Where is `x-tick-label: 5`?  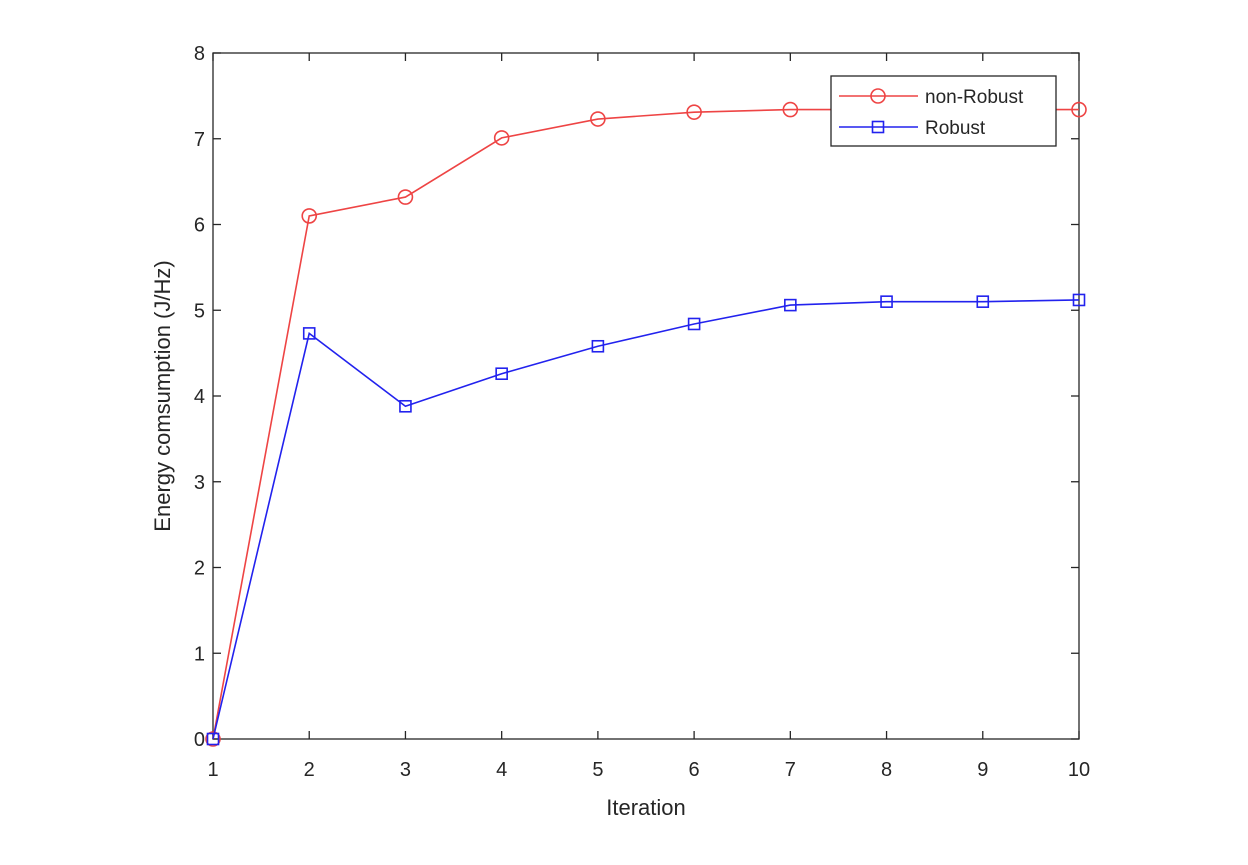 x-tick-label: 5 is located at coordinates (597, 770).